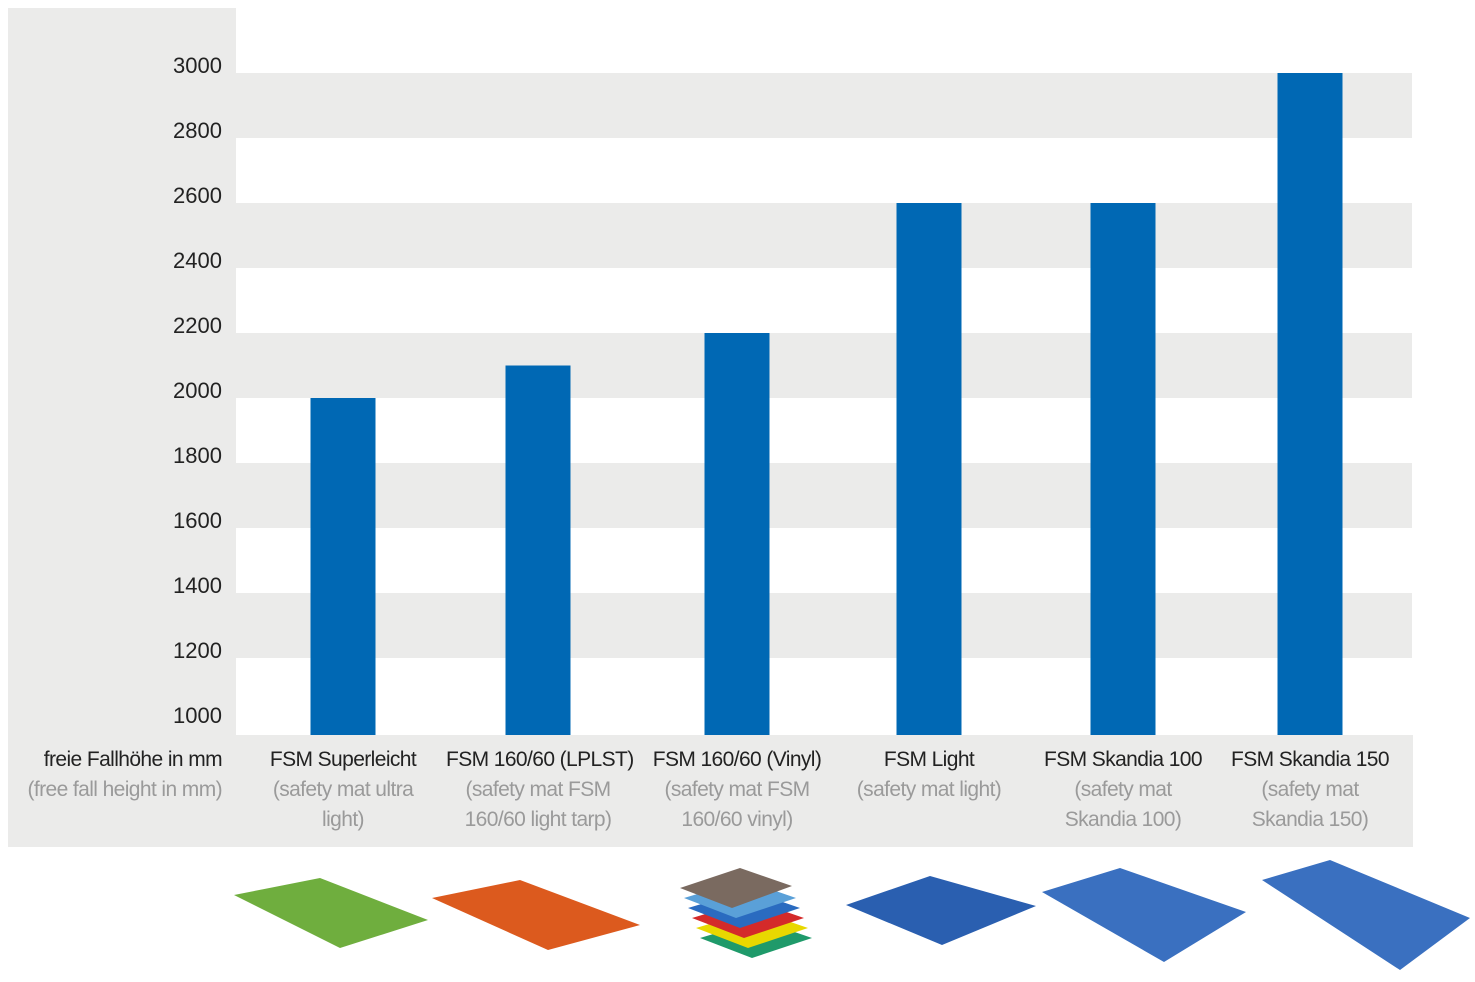  I want to click on category-name: FSM Superleicht, so click(343, 759).